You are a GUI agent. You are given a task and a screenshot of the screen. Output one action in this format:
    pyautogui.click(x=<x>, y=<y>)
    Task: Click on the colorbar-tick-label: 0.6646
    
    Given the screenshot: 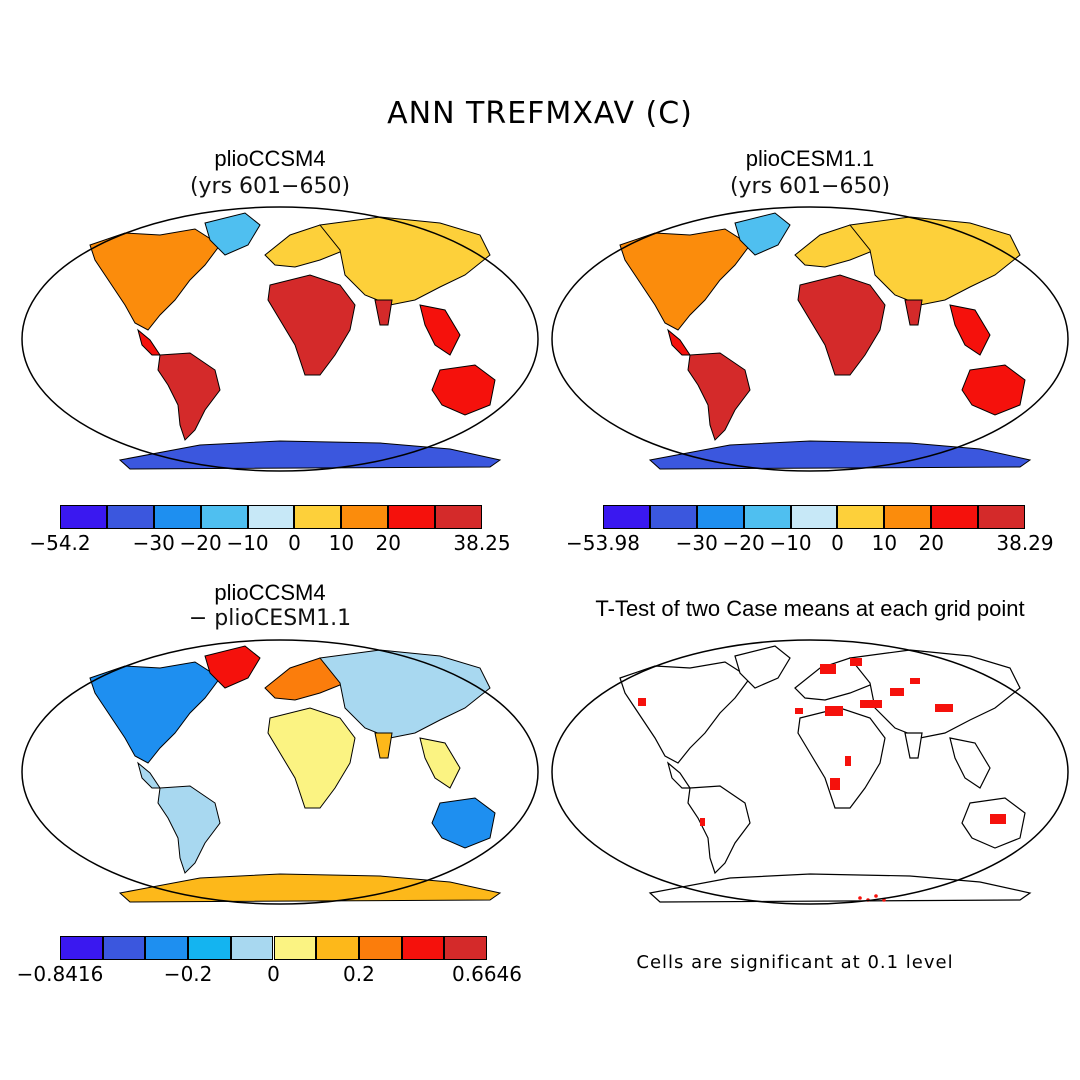 What is the action you would take?
    pyautogui.click(x=487, y=974)
    